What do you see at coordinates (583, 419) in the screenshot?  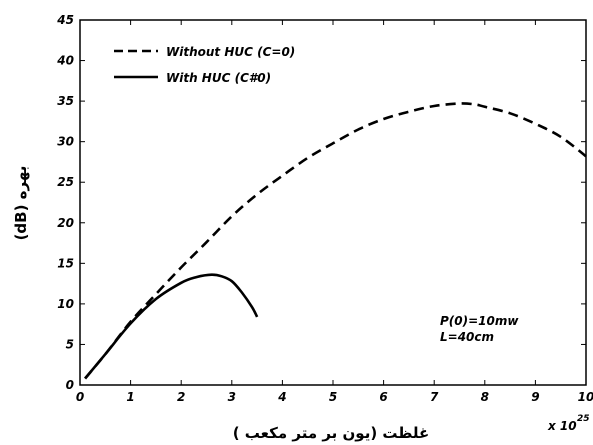 I see `x-axis-multiplier-exponent: 25` at bounding box center [583, 419].